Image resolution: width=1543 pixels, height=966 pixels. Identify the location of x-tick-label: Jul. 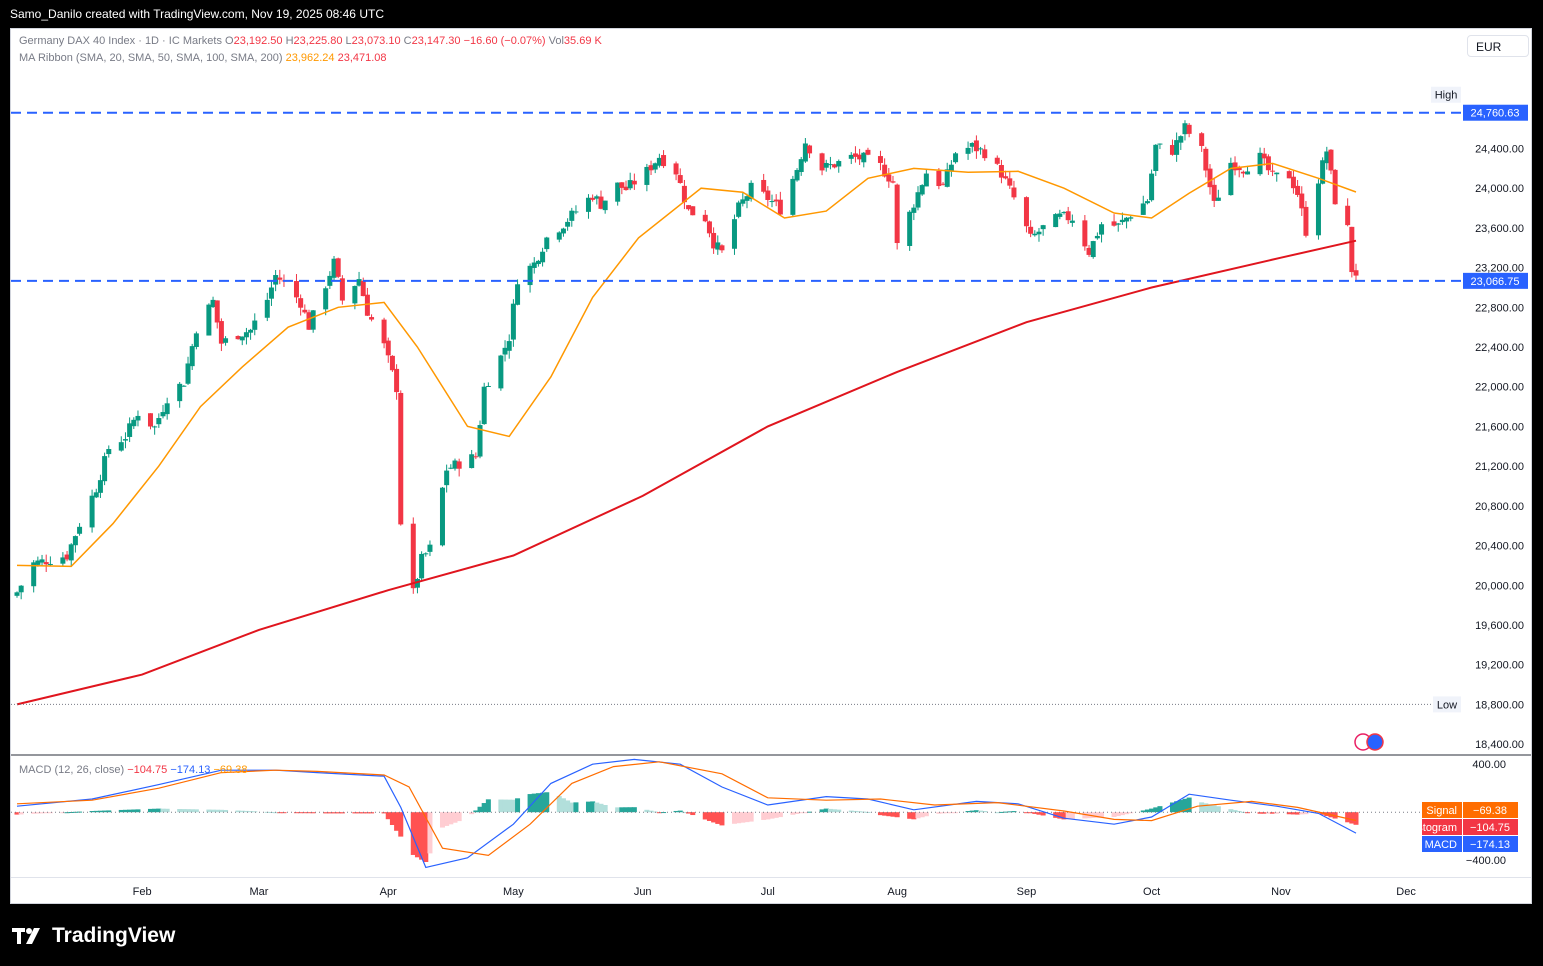
(768, 892).